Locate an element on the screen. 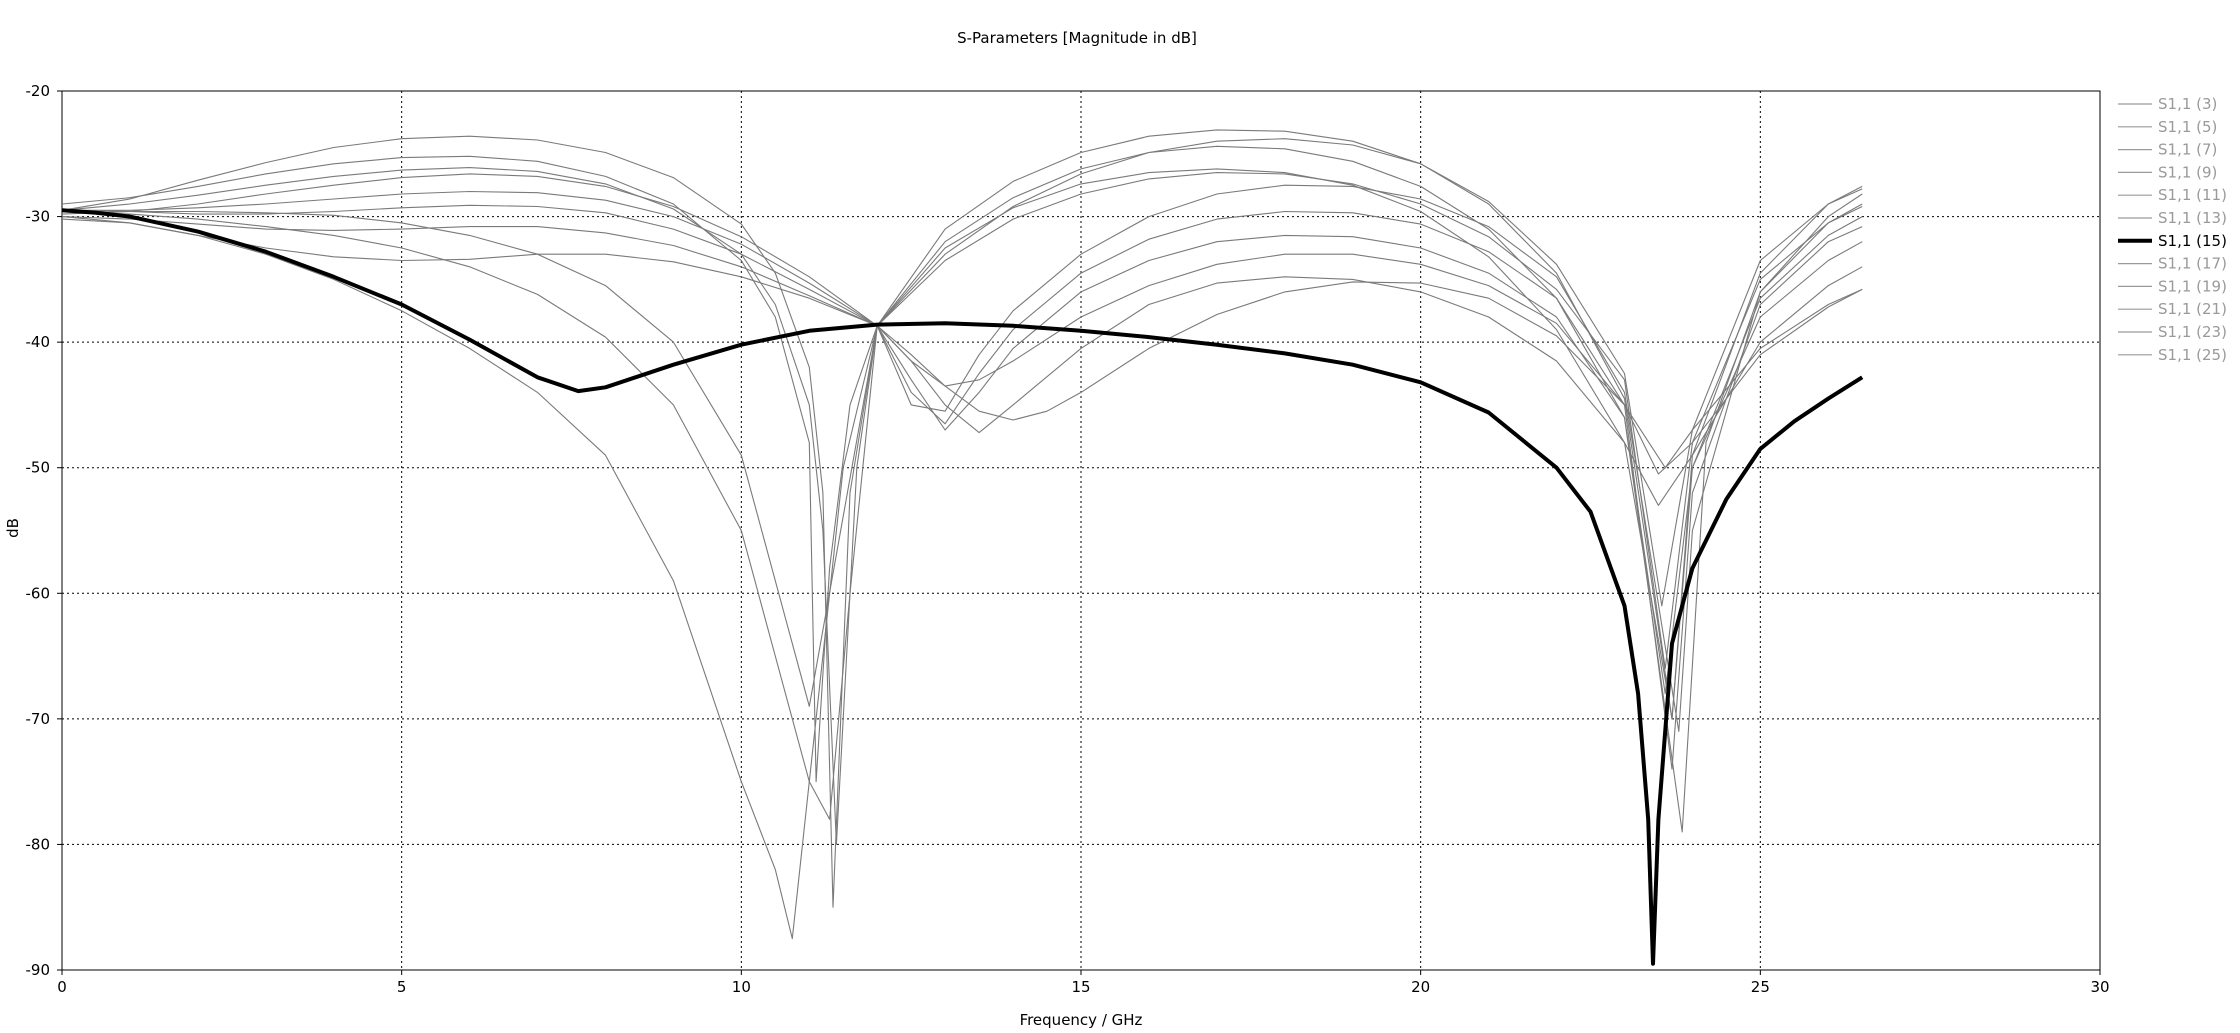 This screenshot has height=1033, width=2240. legend-label: S1,1 (25) is located at coordinates (2192, 355).